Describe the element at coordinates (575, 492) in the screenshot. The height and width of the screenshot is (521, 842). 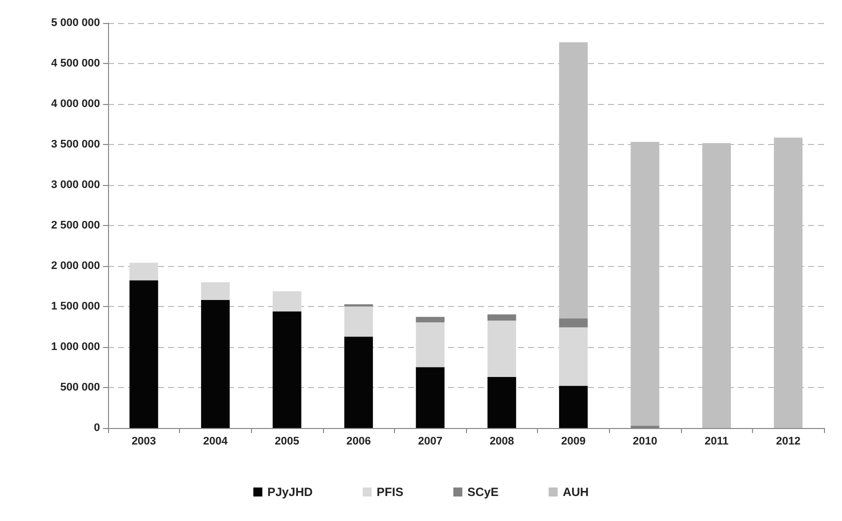
I see `legend-label: AUH` at that location.